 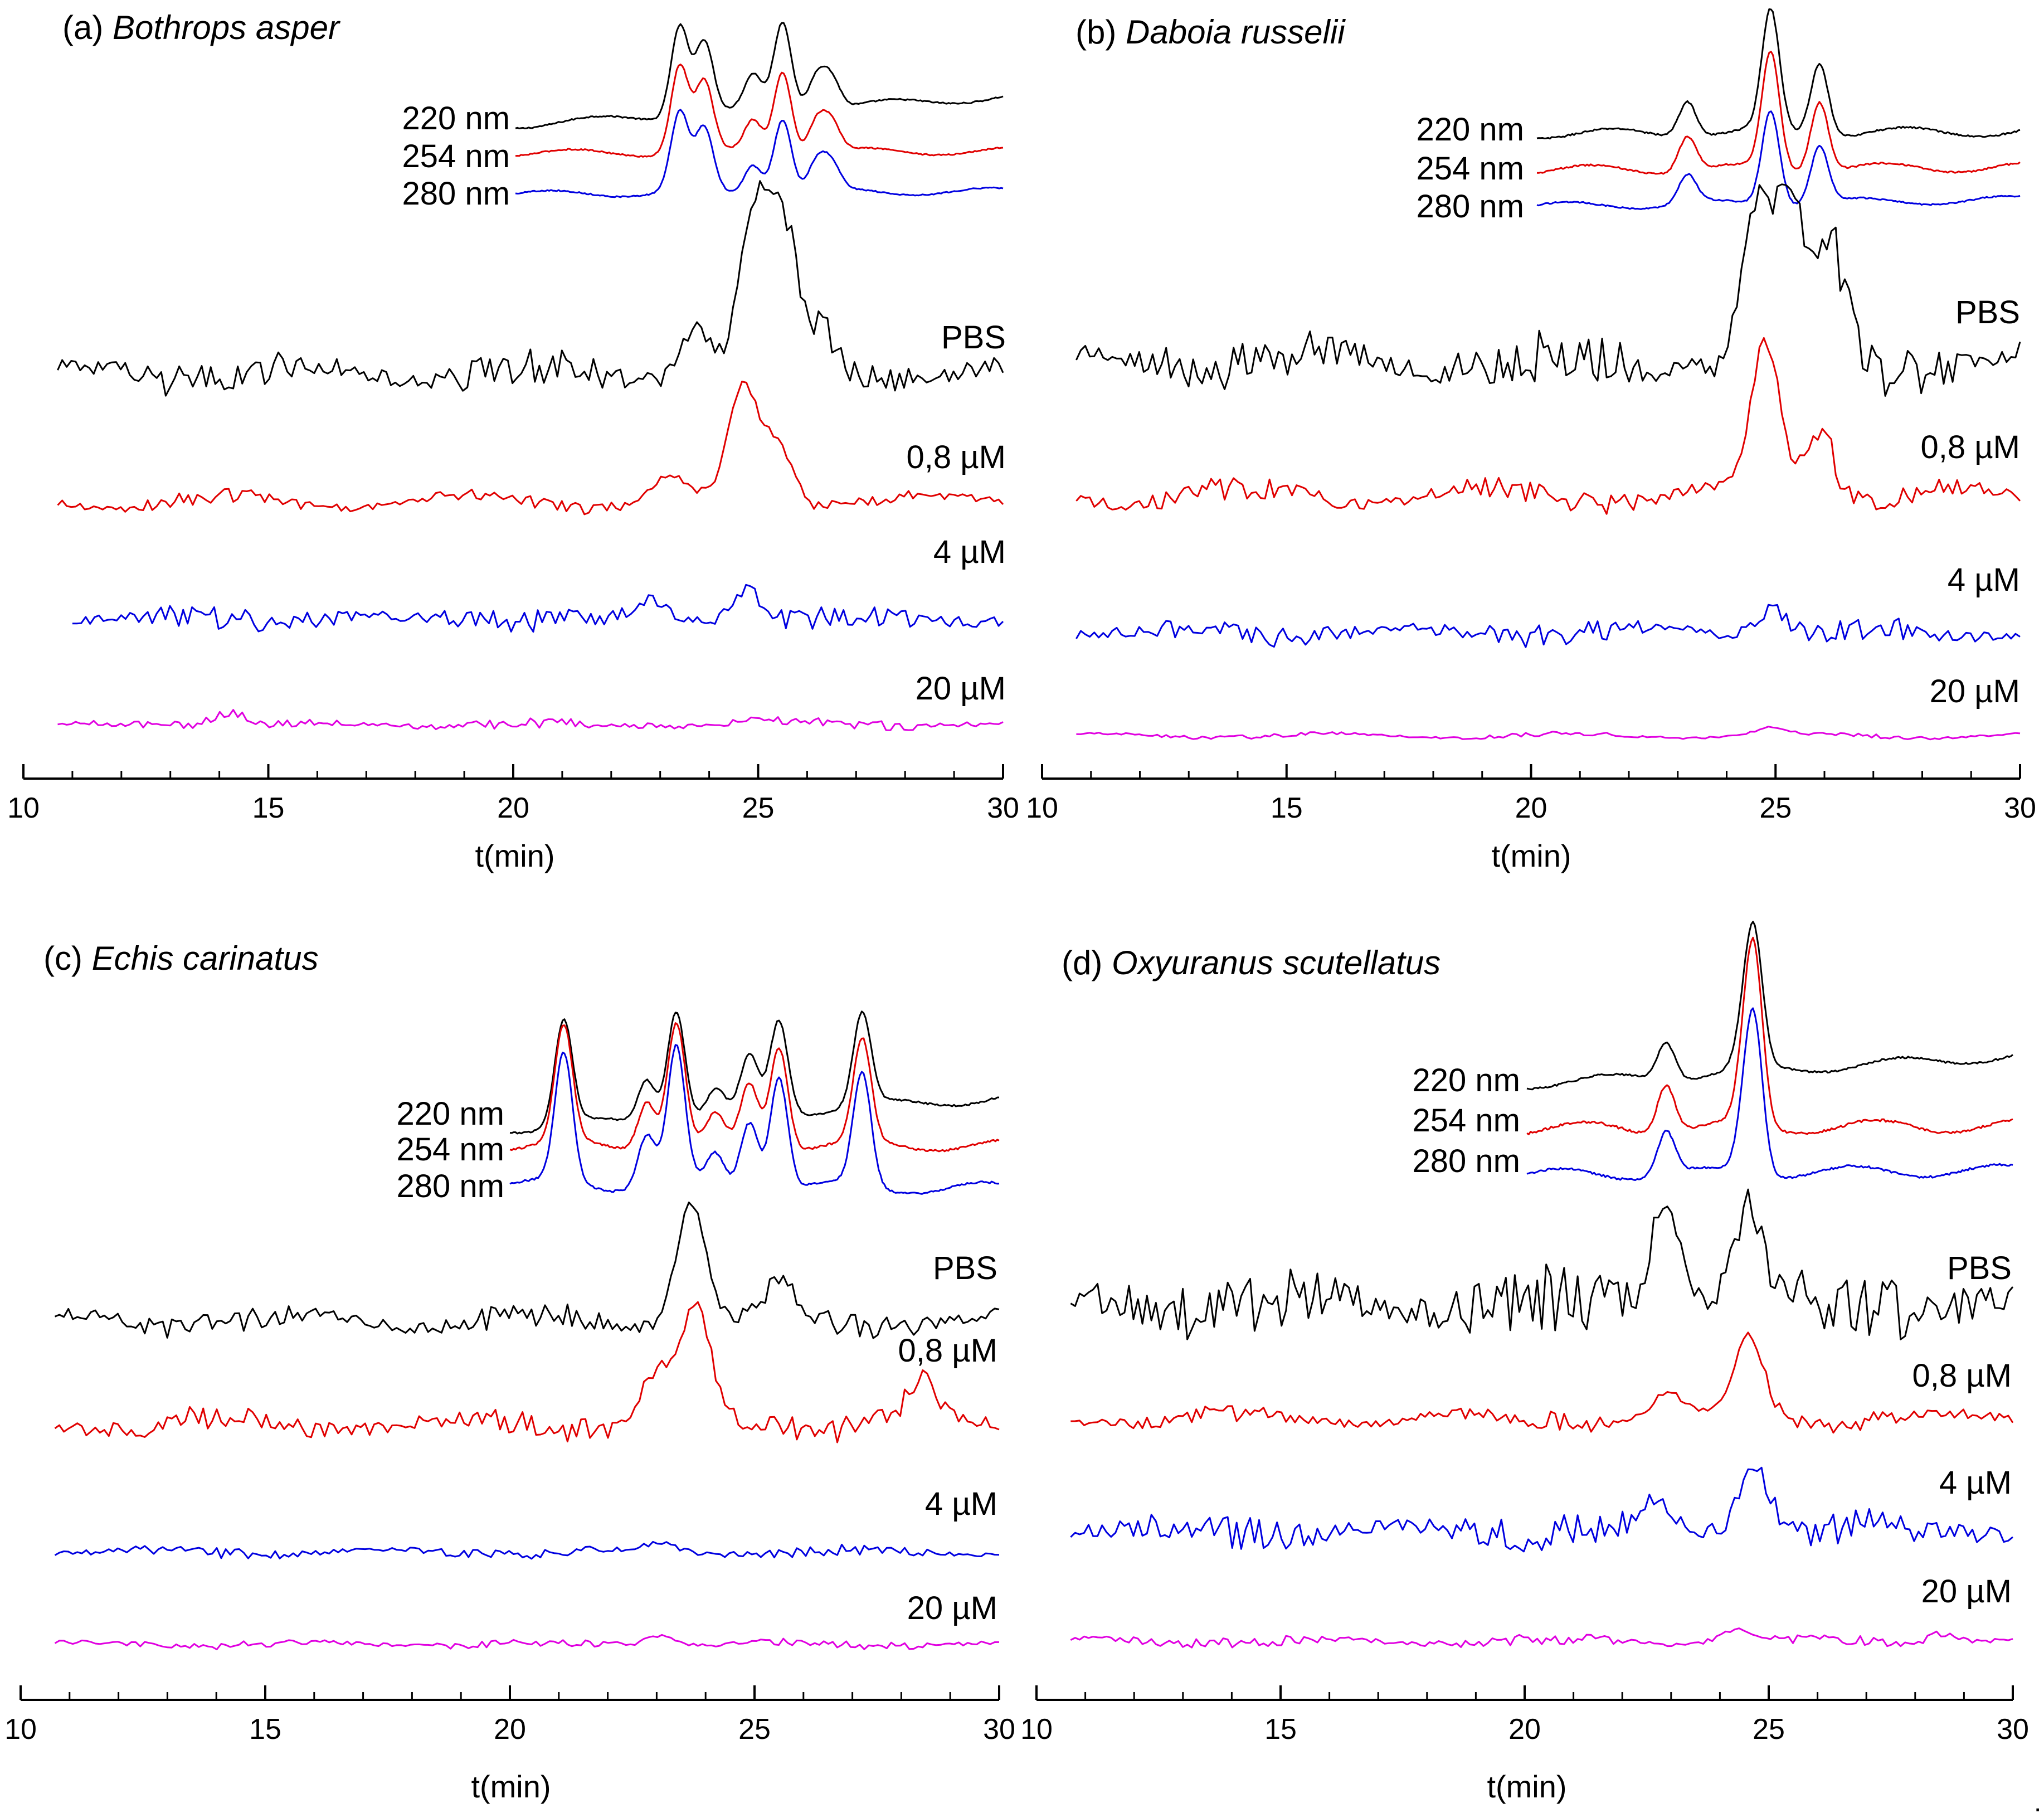 What do you see at coordinates (1527, 1786) in the screenshot?
I see `panel-d-x-axis-title: t(min)` at bounding box center [1527, 1786].